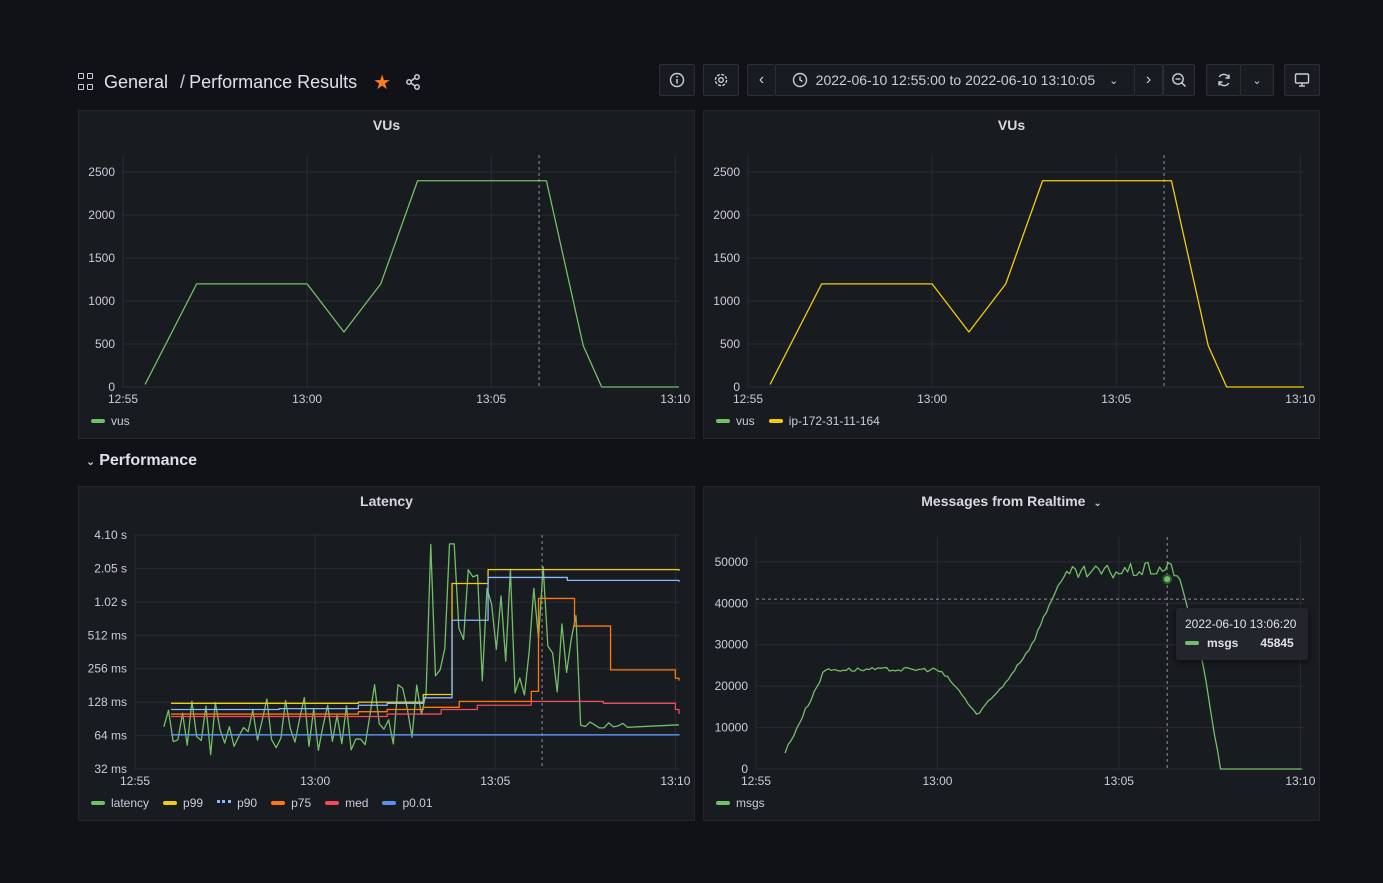 Image resolution: width=1383 pixels, height=883 pixels. What do you see at coordinates (110, 602) in the screenshot?
I see `y-tick-label: 1.02 s` at bounding box center [110, 602].